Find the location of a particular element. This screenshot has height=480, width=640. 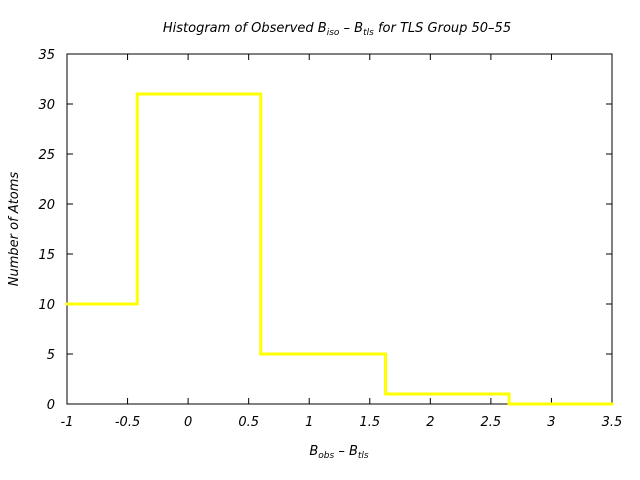

y-tick-label: 25 is located at coordinates (46, 155).